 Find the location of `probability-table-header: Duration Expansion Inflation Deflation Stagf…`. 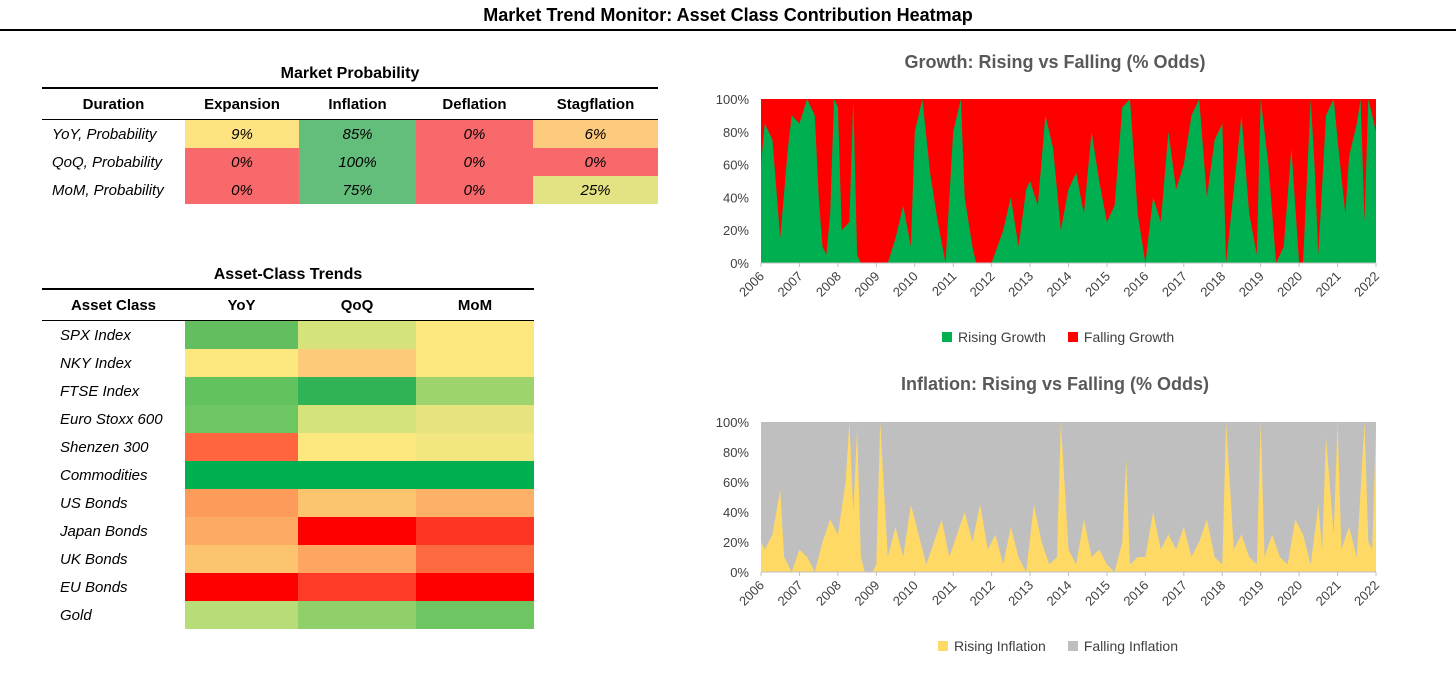

probability-table-header: Duration Expansion Inflation Deflation Stagf… is located at coordinates (350, 105).